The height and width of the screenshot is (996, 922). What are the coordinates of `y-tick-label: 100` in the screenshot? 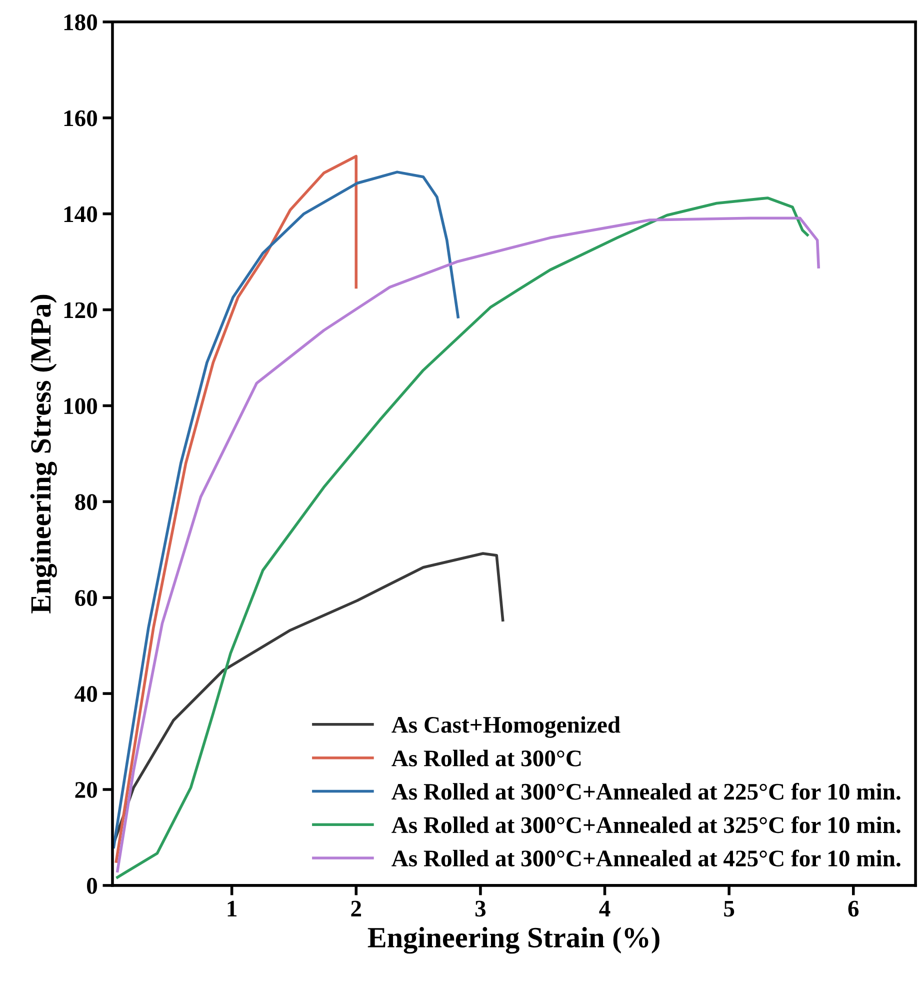 It's located at (80, 406).